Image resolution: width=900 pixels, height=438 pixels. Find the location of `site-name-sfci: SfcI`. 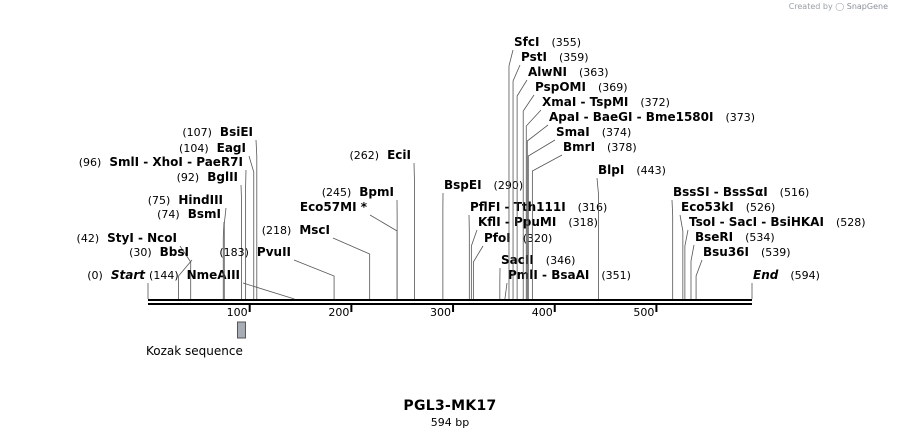

site-name-sfci: SfcI is located at coordinates (526, 42).